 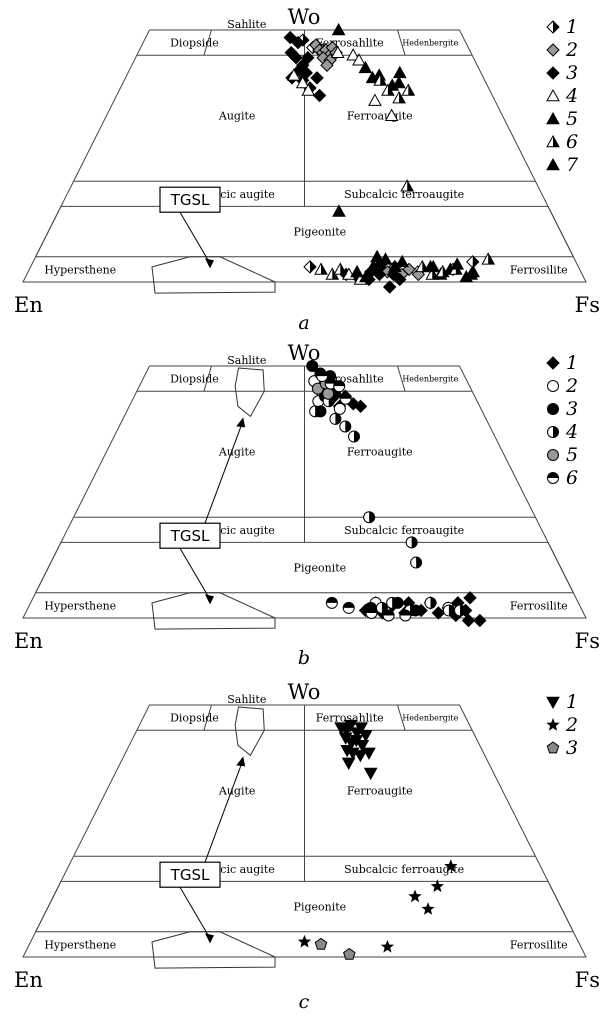 What do you see at coordinates (190, 200) in the screenshot?
I see `tgsl-label: TGSL` at bounding box center [190, 200].